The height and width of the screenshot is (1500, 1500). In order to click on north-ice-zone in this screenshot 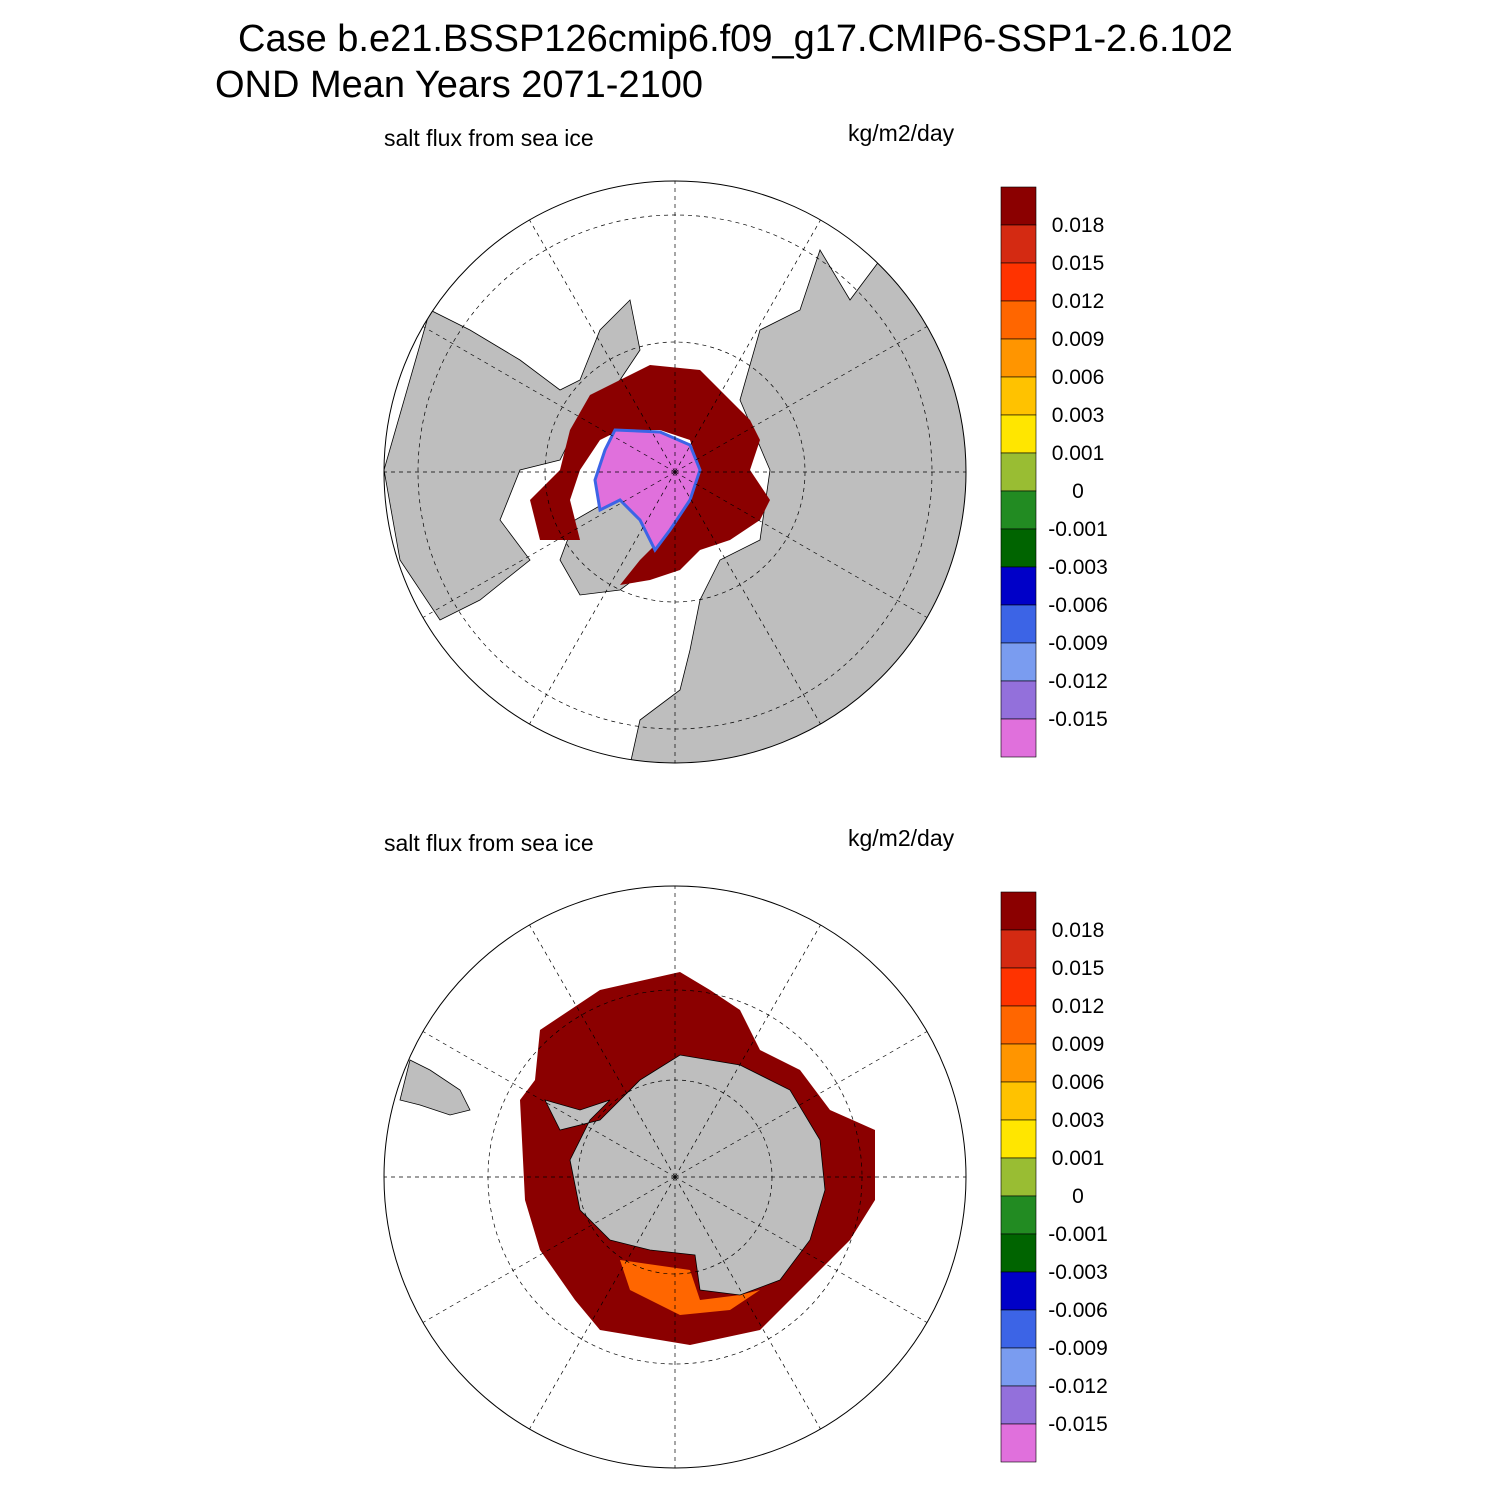, I will do `click(650, 475)`.